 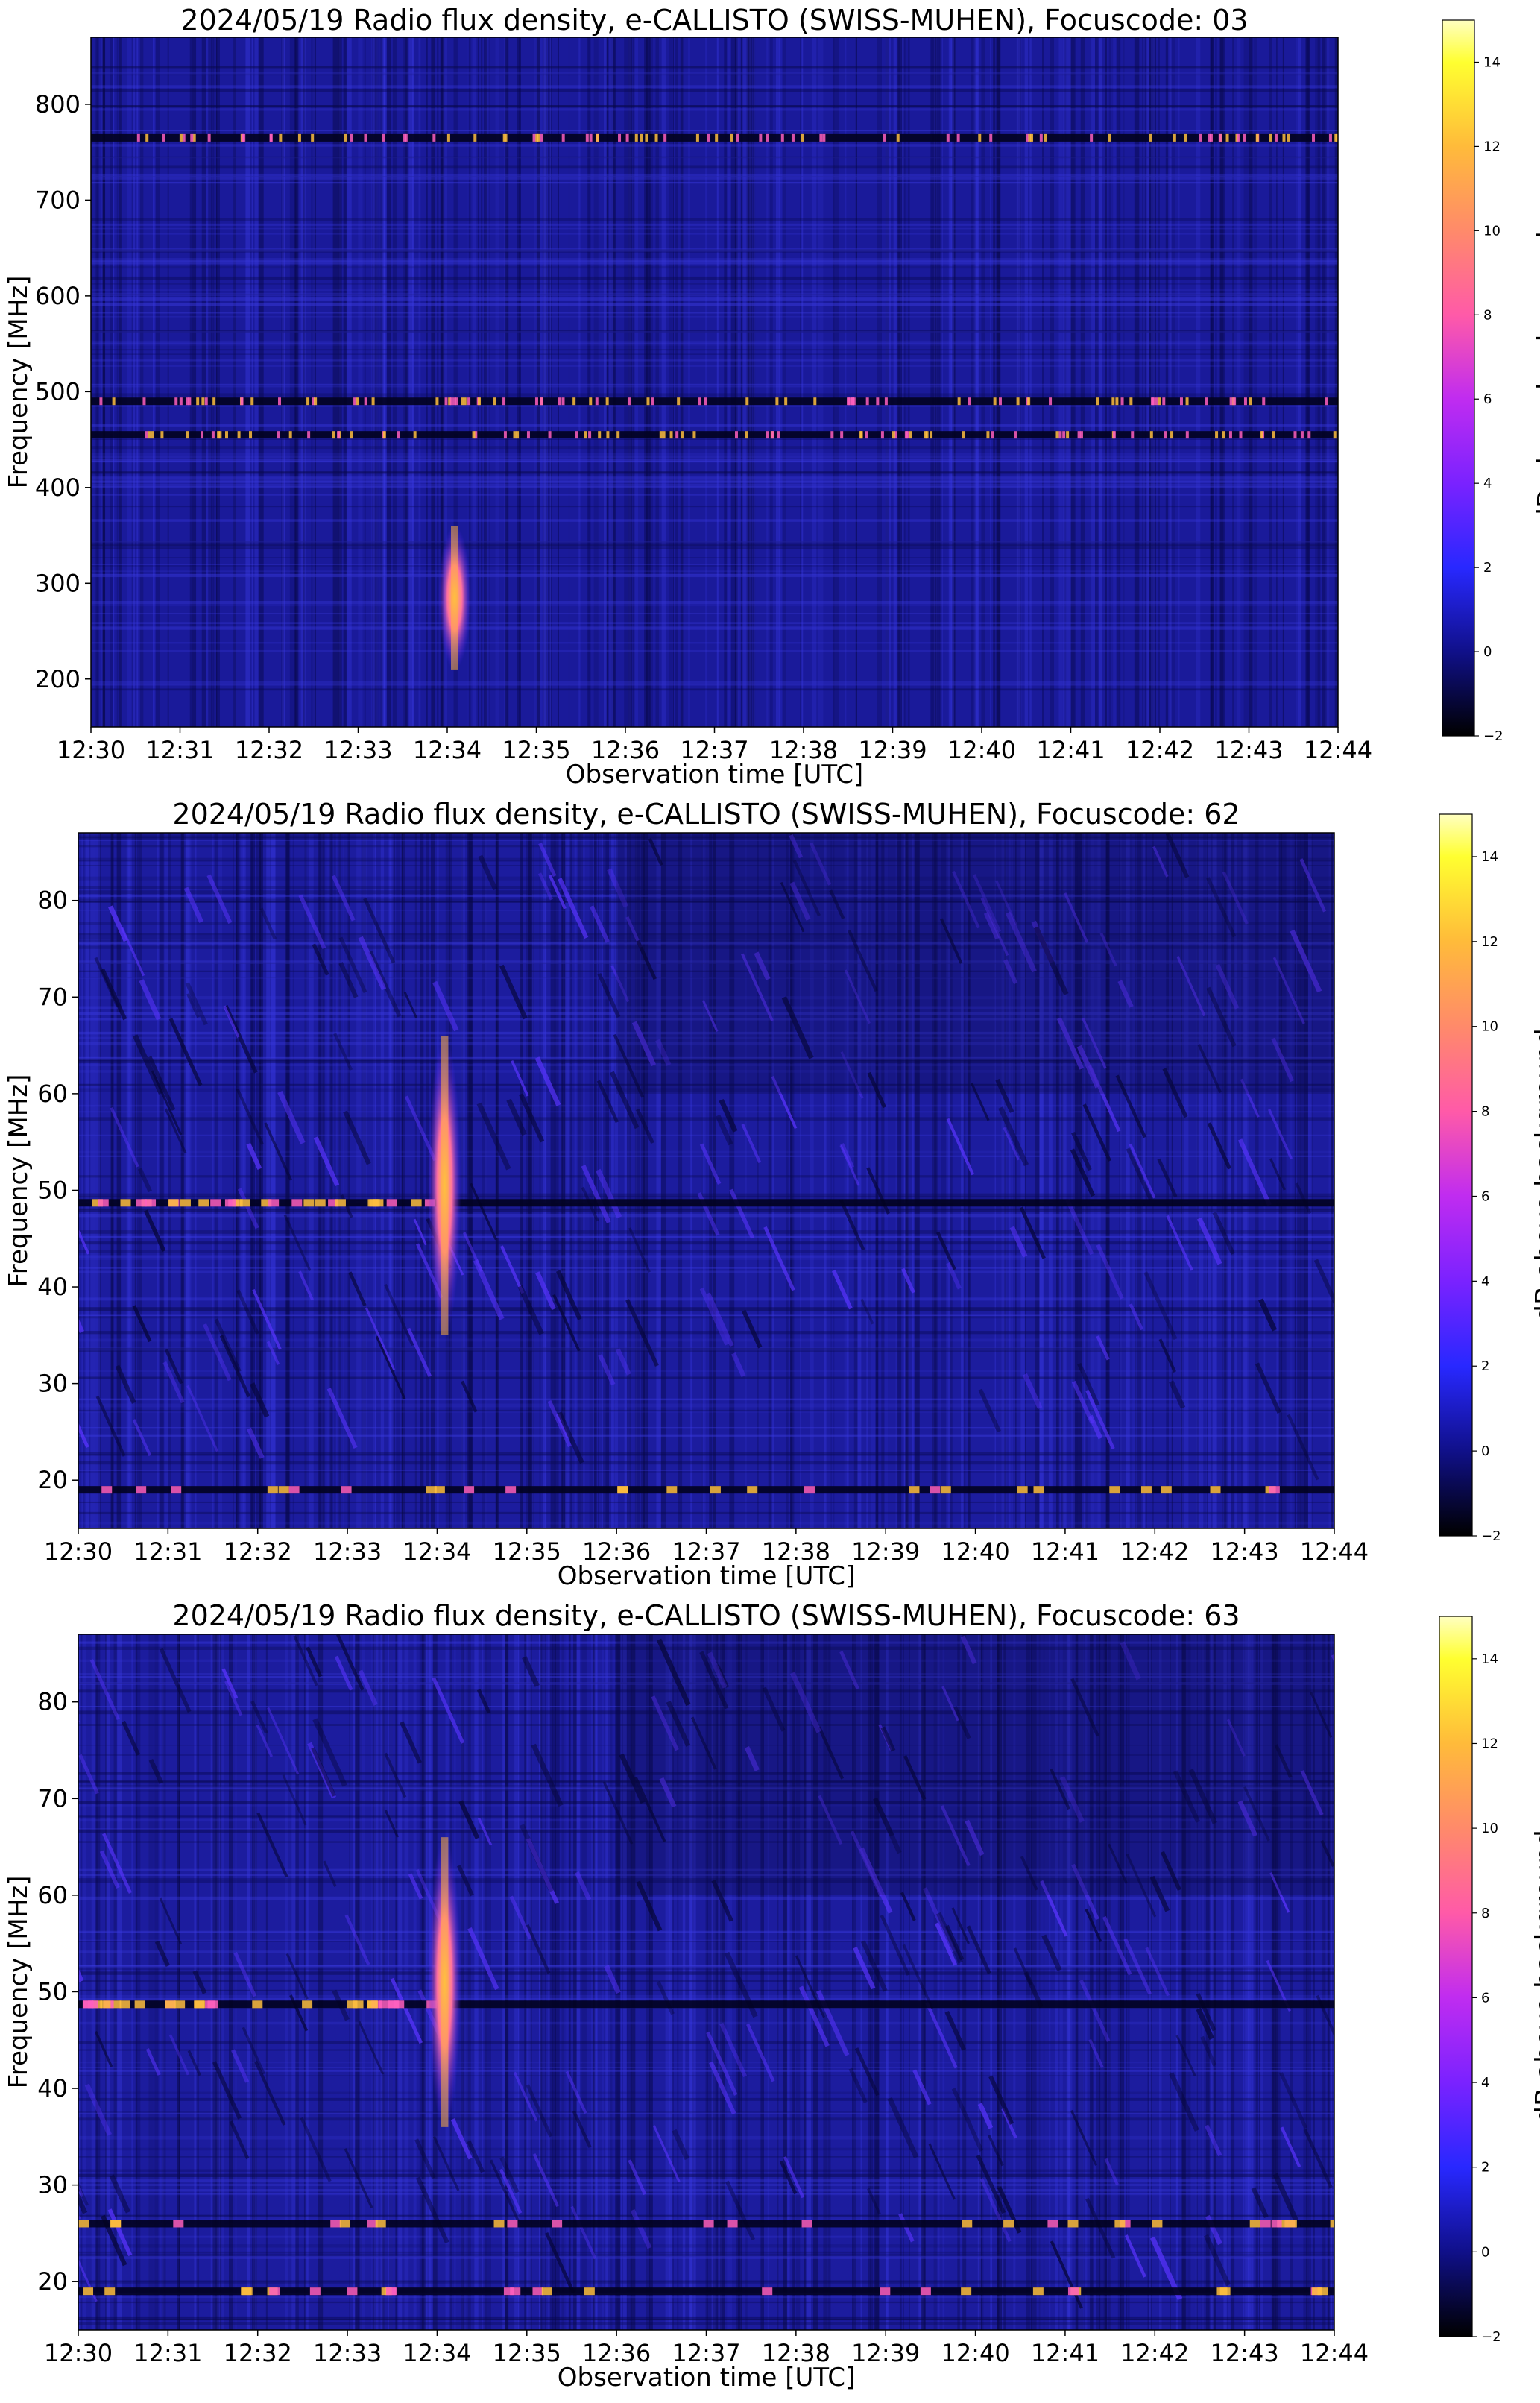 What do you see at coordinates (1334, 1551) in the screenshot?
I see `x-tick-label: 12:44` at bounding box center [1334, 1551].